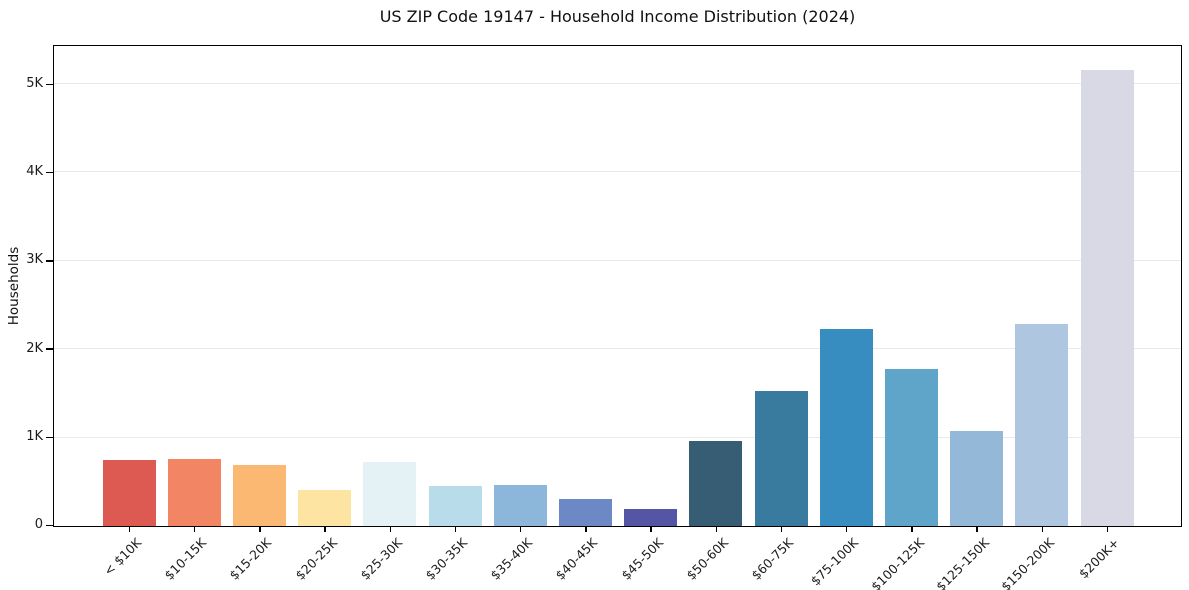  What do you see at coordinates (34, 172) in the screenshot?
I see `y-tick-label: 4K` at bounding box center [34, 172].